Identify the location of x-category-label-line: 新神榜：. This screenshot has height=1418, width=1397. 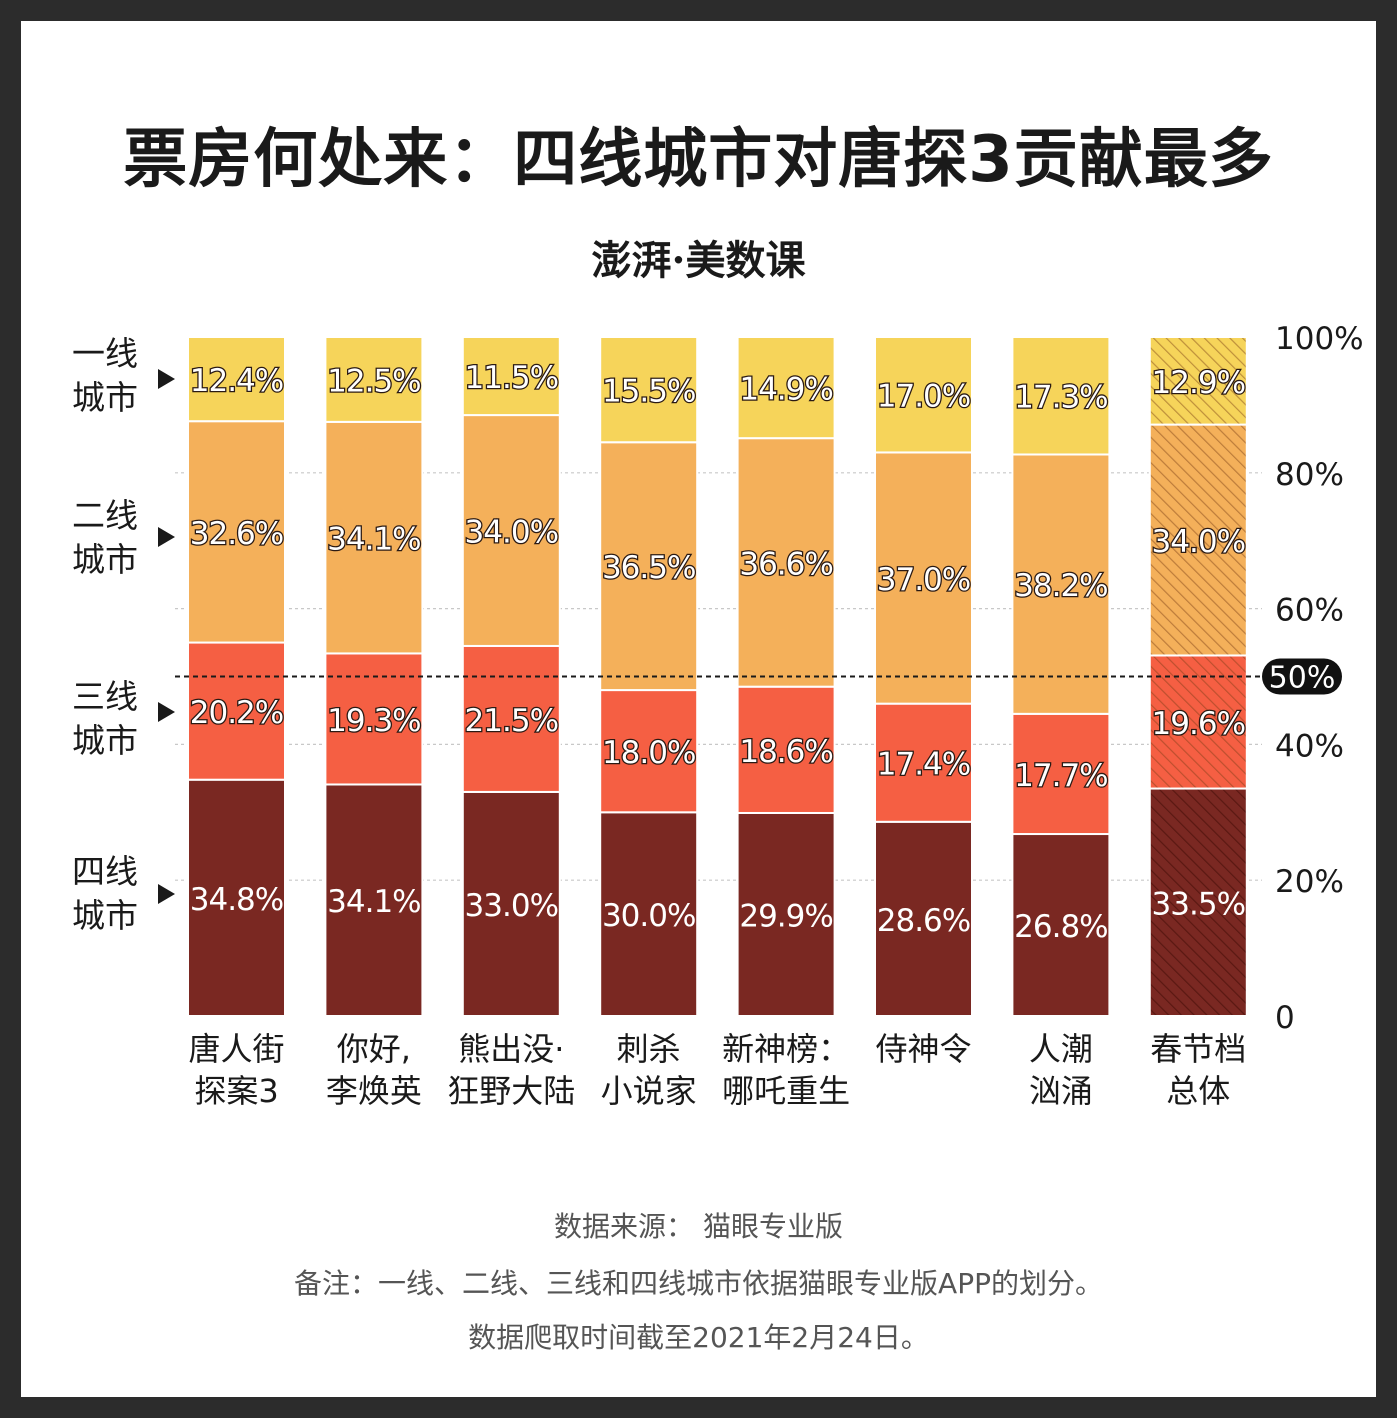
(786, 1049).